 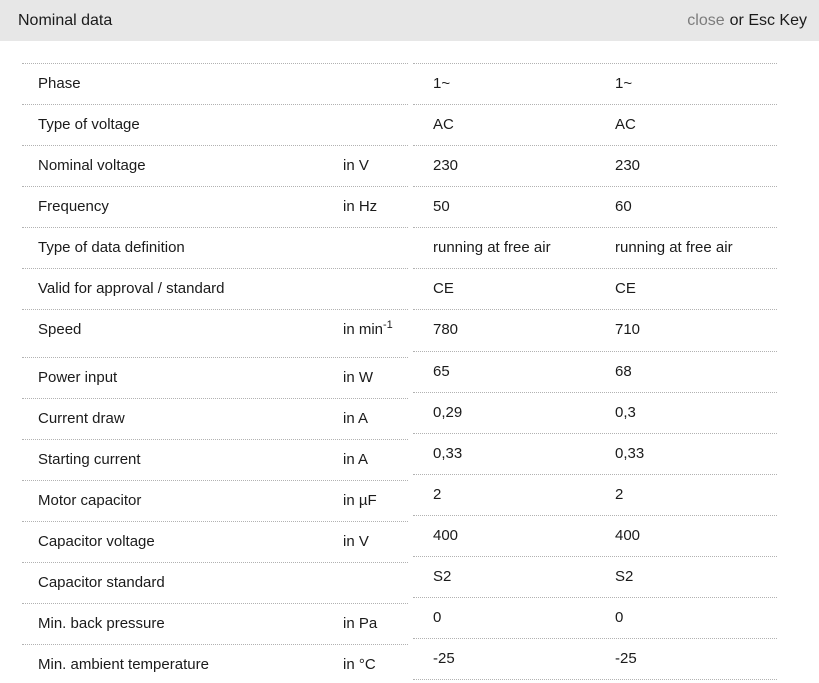 I want to click on value-cell-2: 60, so click(x=623, y=206).